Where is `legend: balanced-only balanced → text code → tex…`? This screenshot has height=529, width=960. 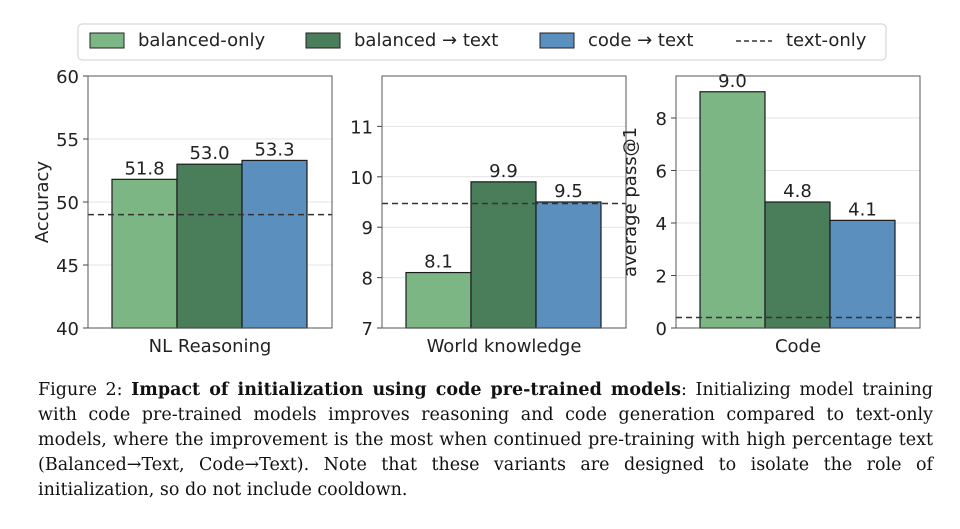 legend: balanced-only balanced → text code → tex… is located at coordinates (482, 42).